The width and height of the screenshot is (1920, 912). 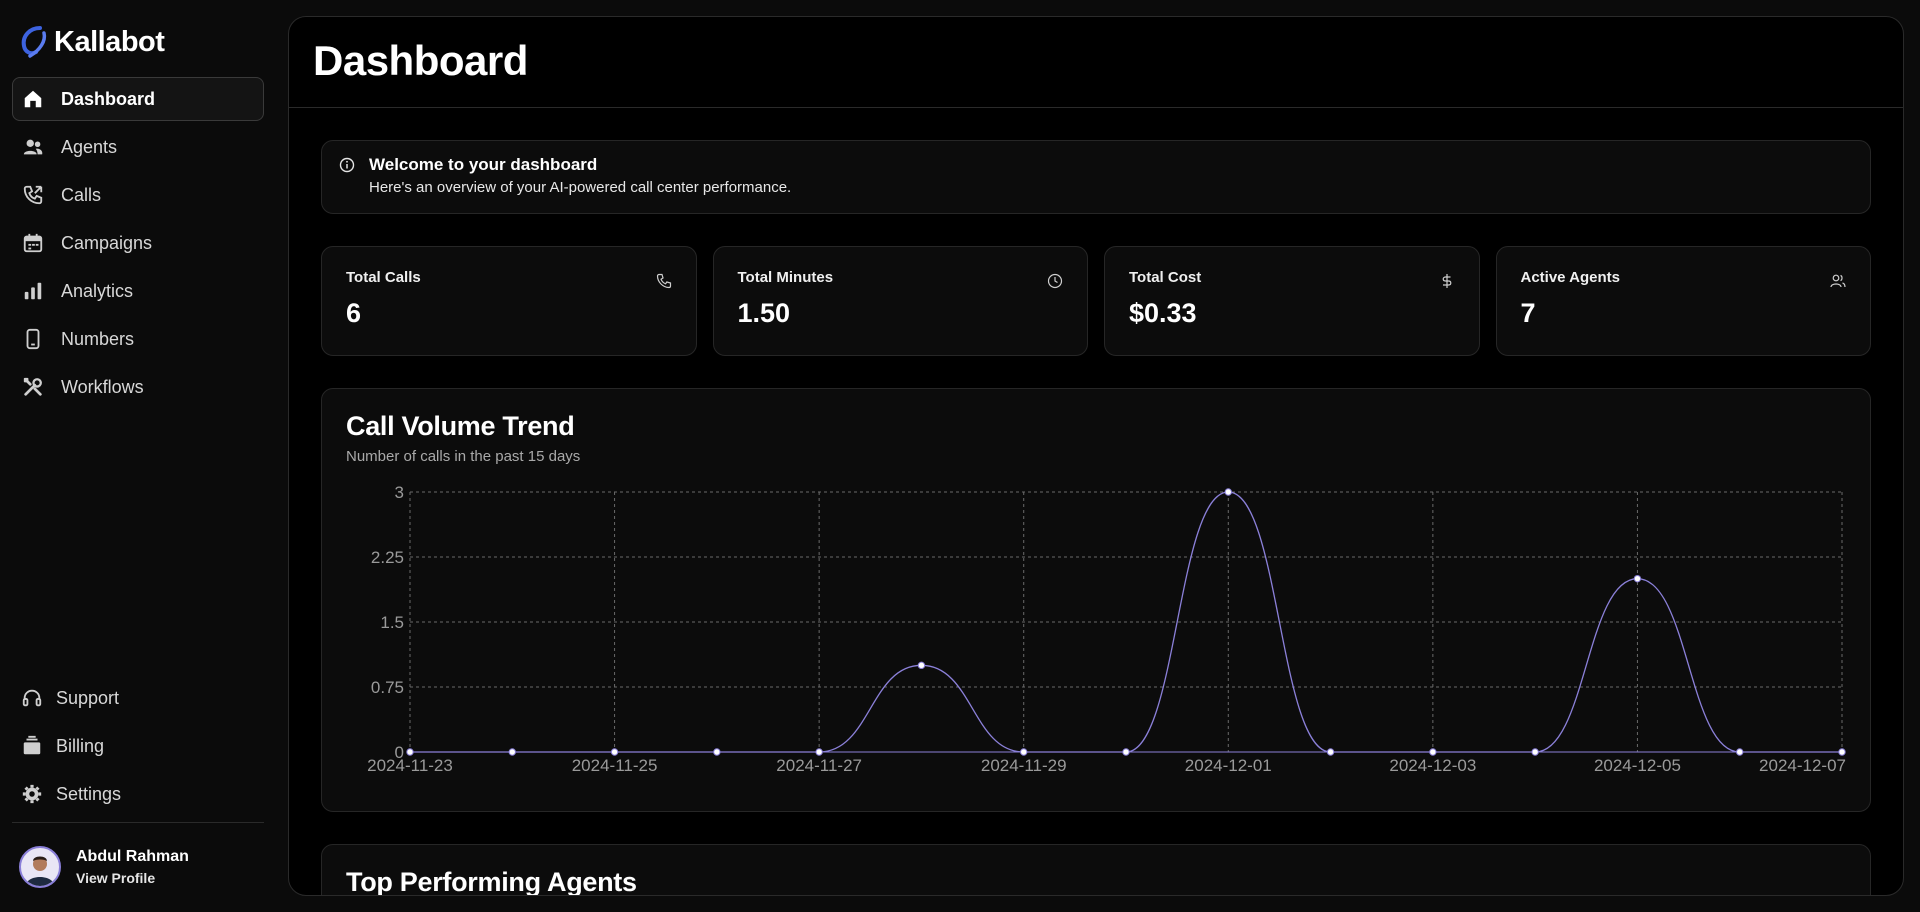 What do you see at coordinates (819, 765) in the screenshot?
I see `x-tick-label: 2024-11-27` at bounding box center [819, 765].